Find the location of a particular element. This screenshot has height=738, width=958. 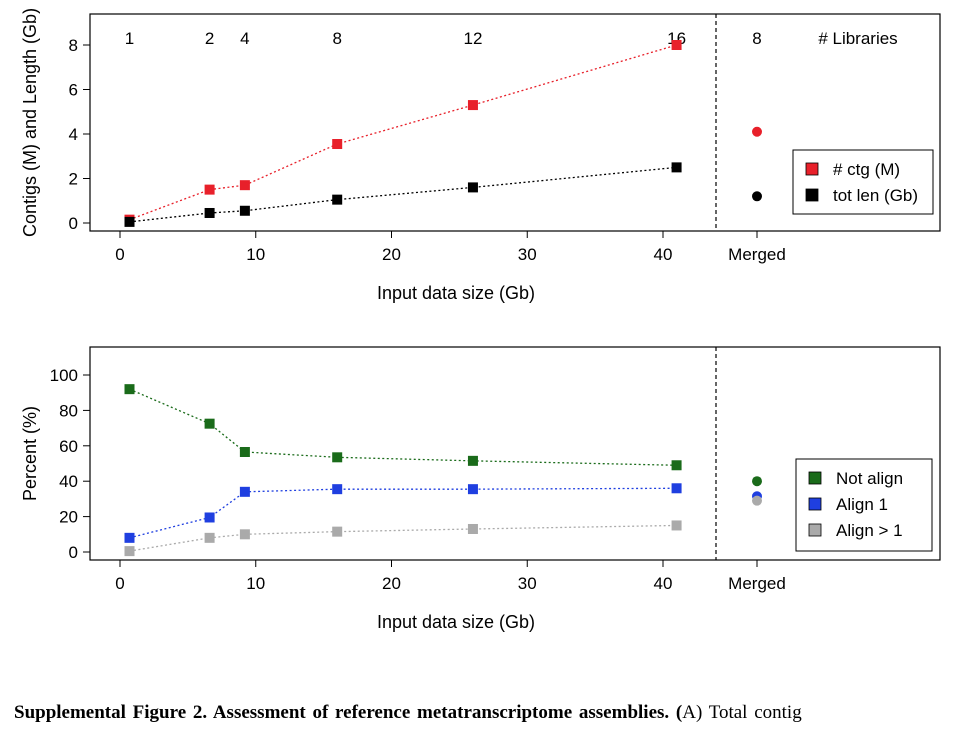

y-tick-label-b: 100 is located at coordinates (64, 375).